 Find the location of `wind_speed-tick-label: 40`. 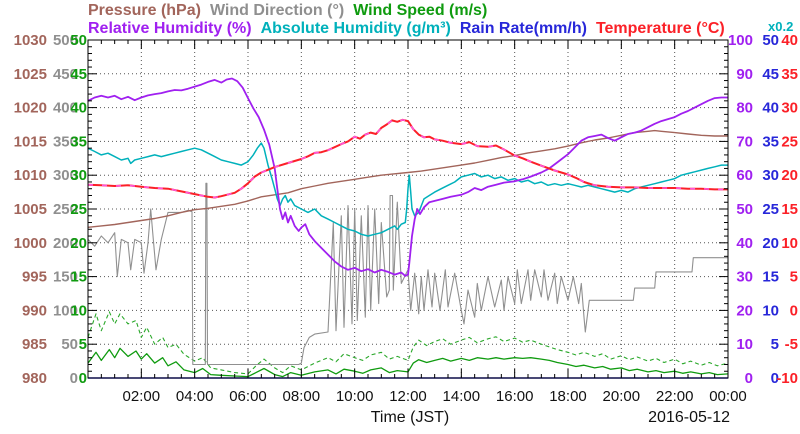

wind_speed-tick-label: 40 is located at coordinates (78, 108).